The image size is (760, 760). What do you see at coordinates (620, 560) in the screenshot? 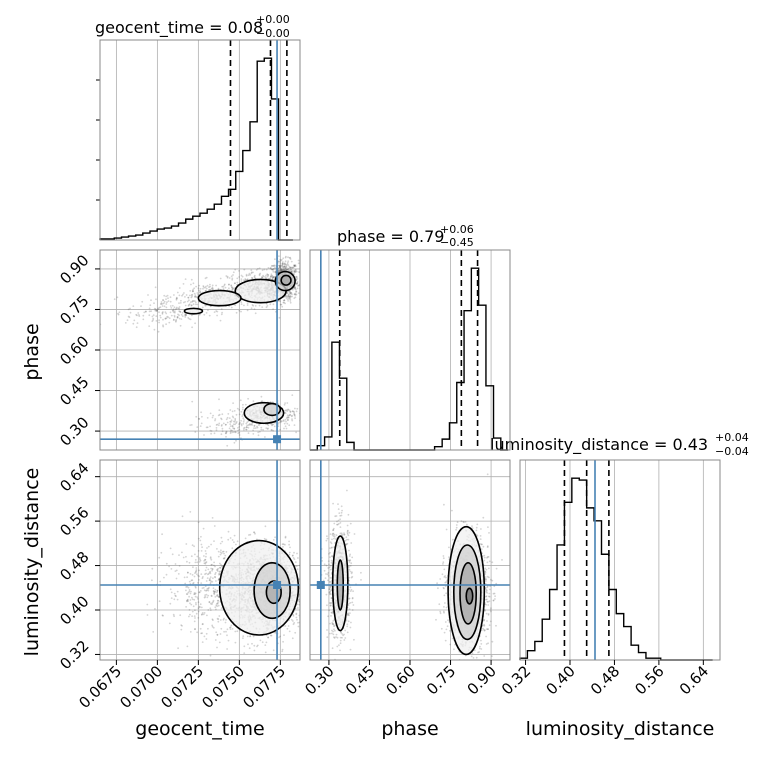
I see `panel-hist-luminosity-distance` at bounding box center [620, 560].